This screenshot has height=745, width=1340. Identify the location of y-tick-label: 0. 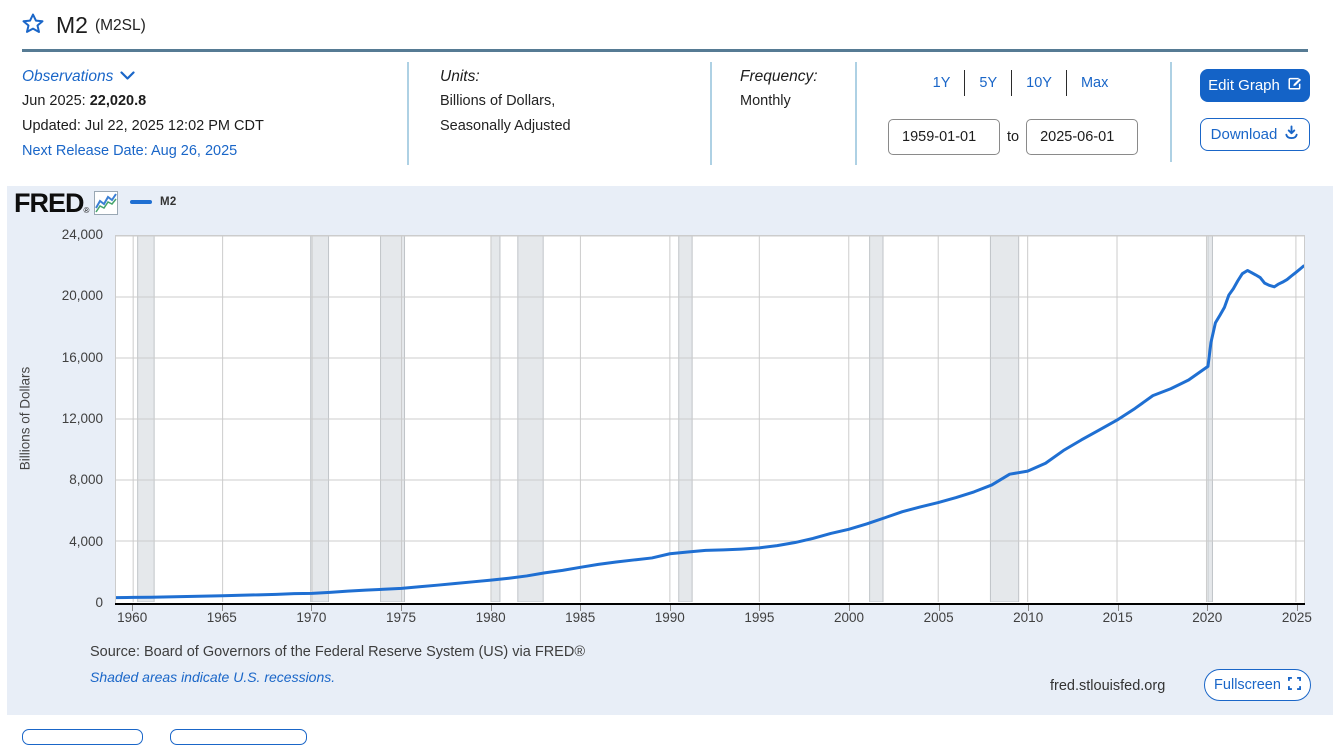
(99, 602).